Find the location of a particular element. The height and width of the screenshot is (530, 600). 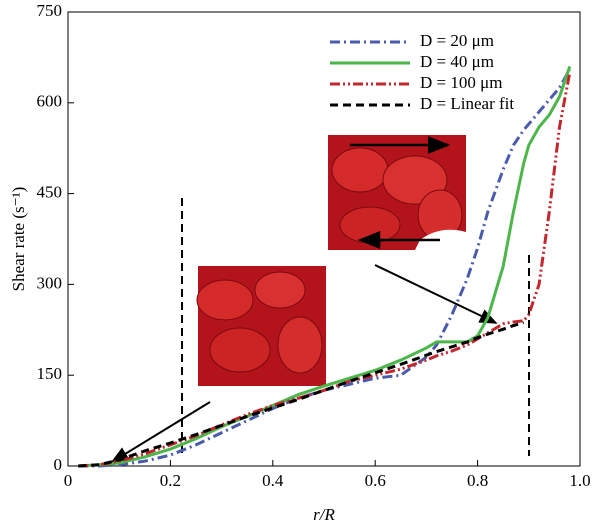

x-axis-label: r/R is located at coordinates (324, 514).